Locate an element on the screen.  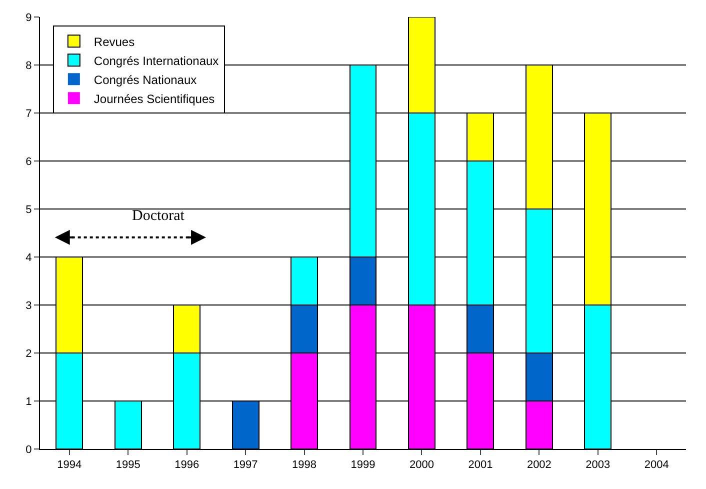
y-tick-label: 2 is located at coordinates (29, 354).